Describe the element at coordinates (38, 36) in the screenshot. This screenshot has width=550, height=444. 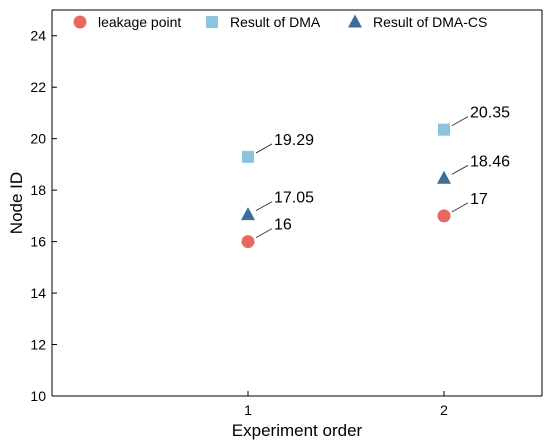
I see `y-tick-label: 24` at that location.